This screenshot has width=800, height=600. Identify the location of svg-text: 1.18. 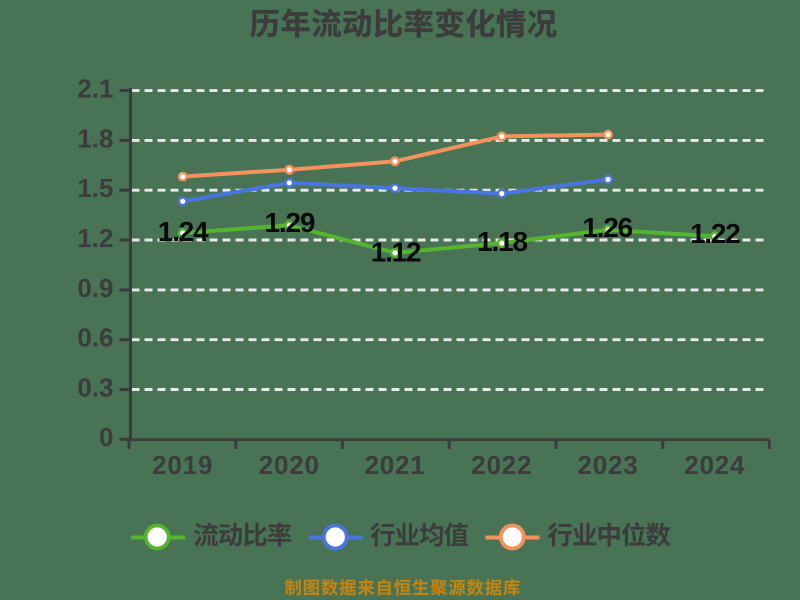
(502, 241).